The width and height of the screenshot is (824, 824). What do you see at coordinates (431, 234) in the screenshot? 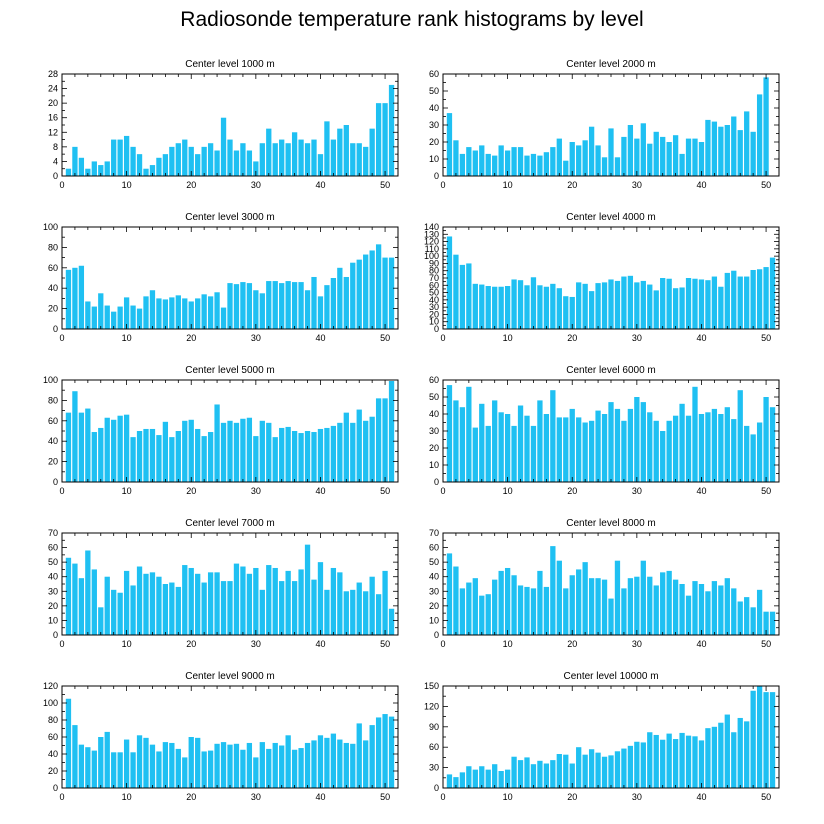
I see `y-tick-label: 130` at bounding box center [431, 234].